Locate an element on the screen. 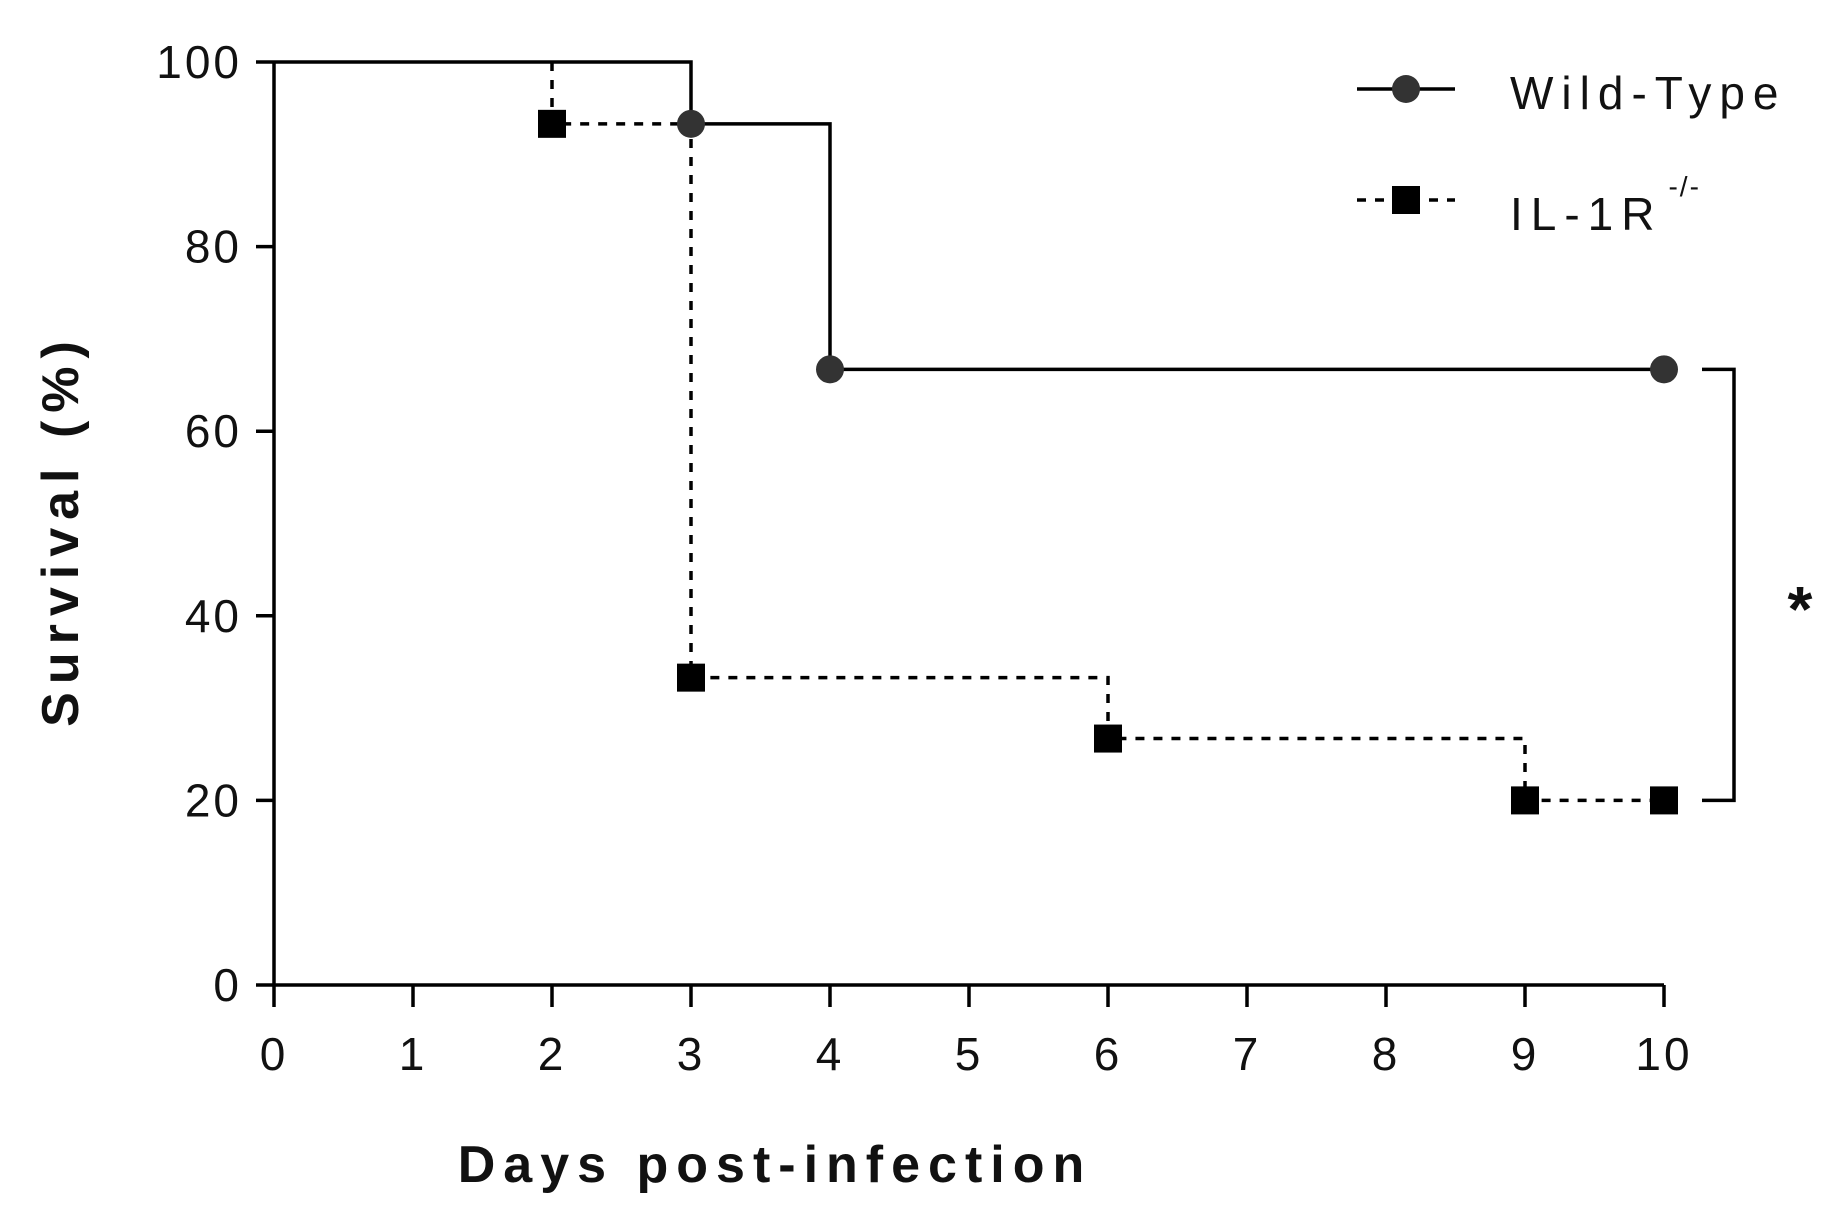  x-tick-label-2: 2 is located at coordinates (552, 1054).